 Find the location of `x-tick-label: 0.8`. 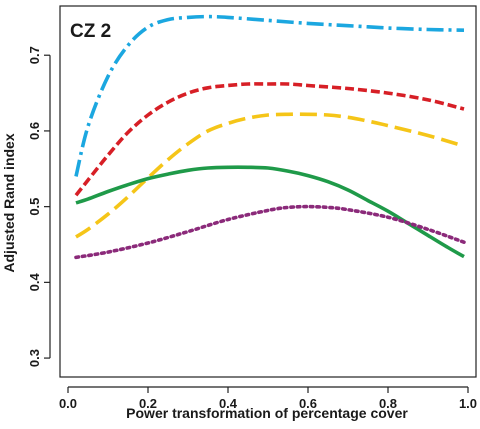

x-tick-label: 0.8 is located at coordinates (388, 403).